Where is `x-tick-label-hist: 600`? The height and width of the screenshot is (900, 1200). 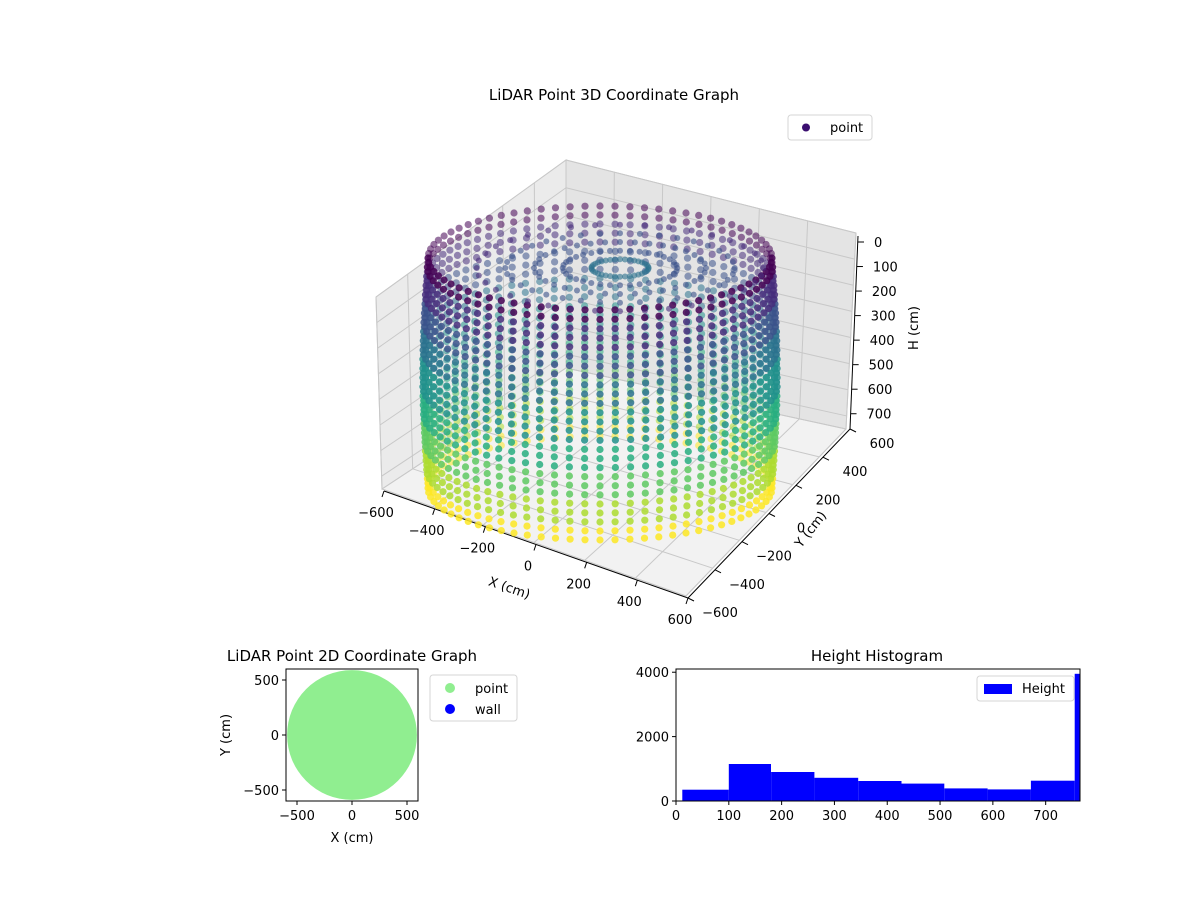
x-tick-label-hist: 600 is located at coordinates (992, 816).